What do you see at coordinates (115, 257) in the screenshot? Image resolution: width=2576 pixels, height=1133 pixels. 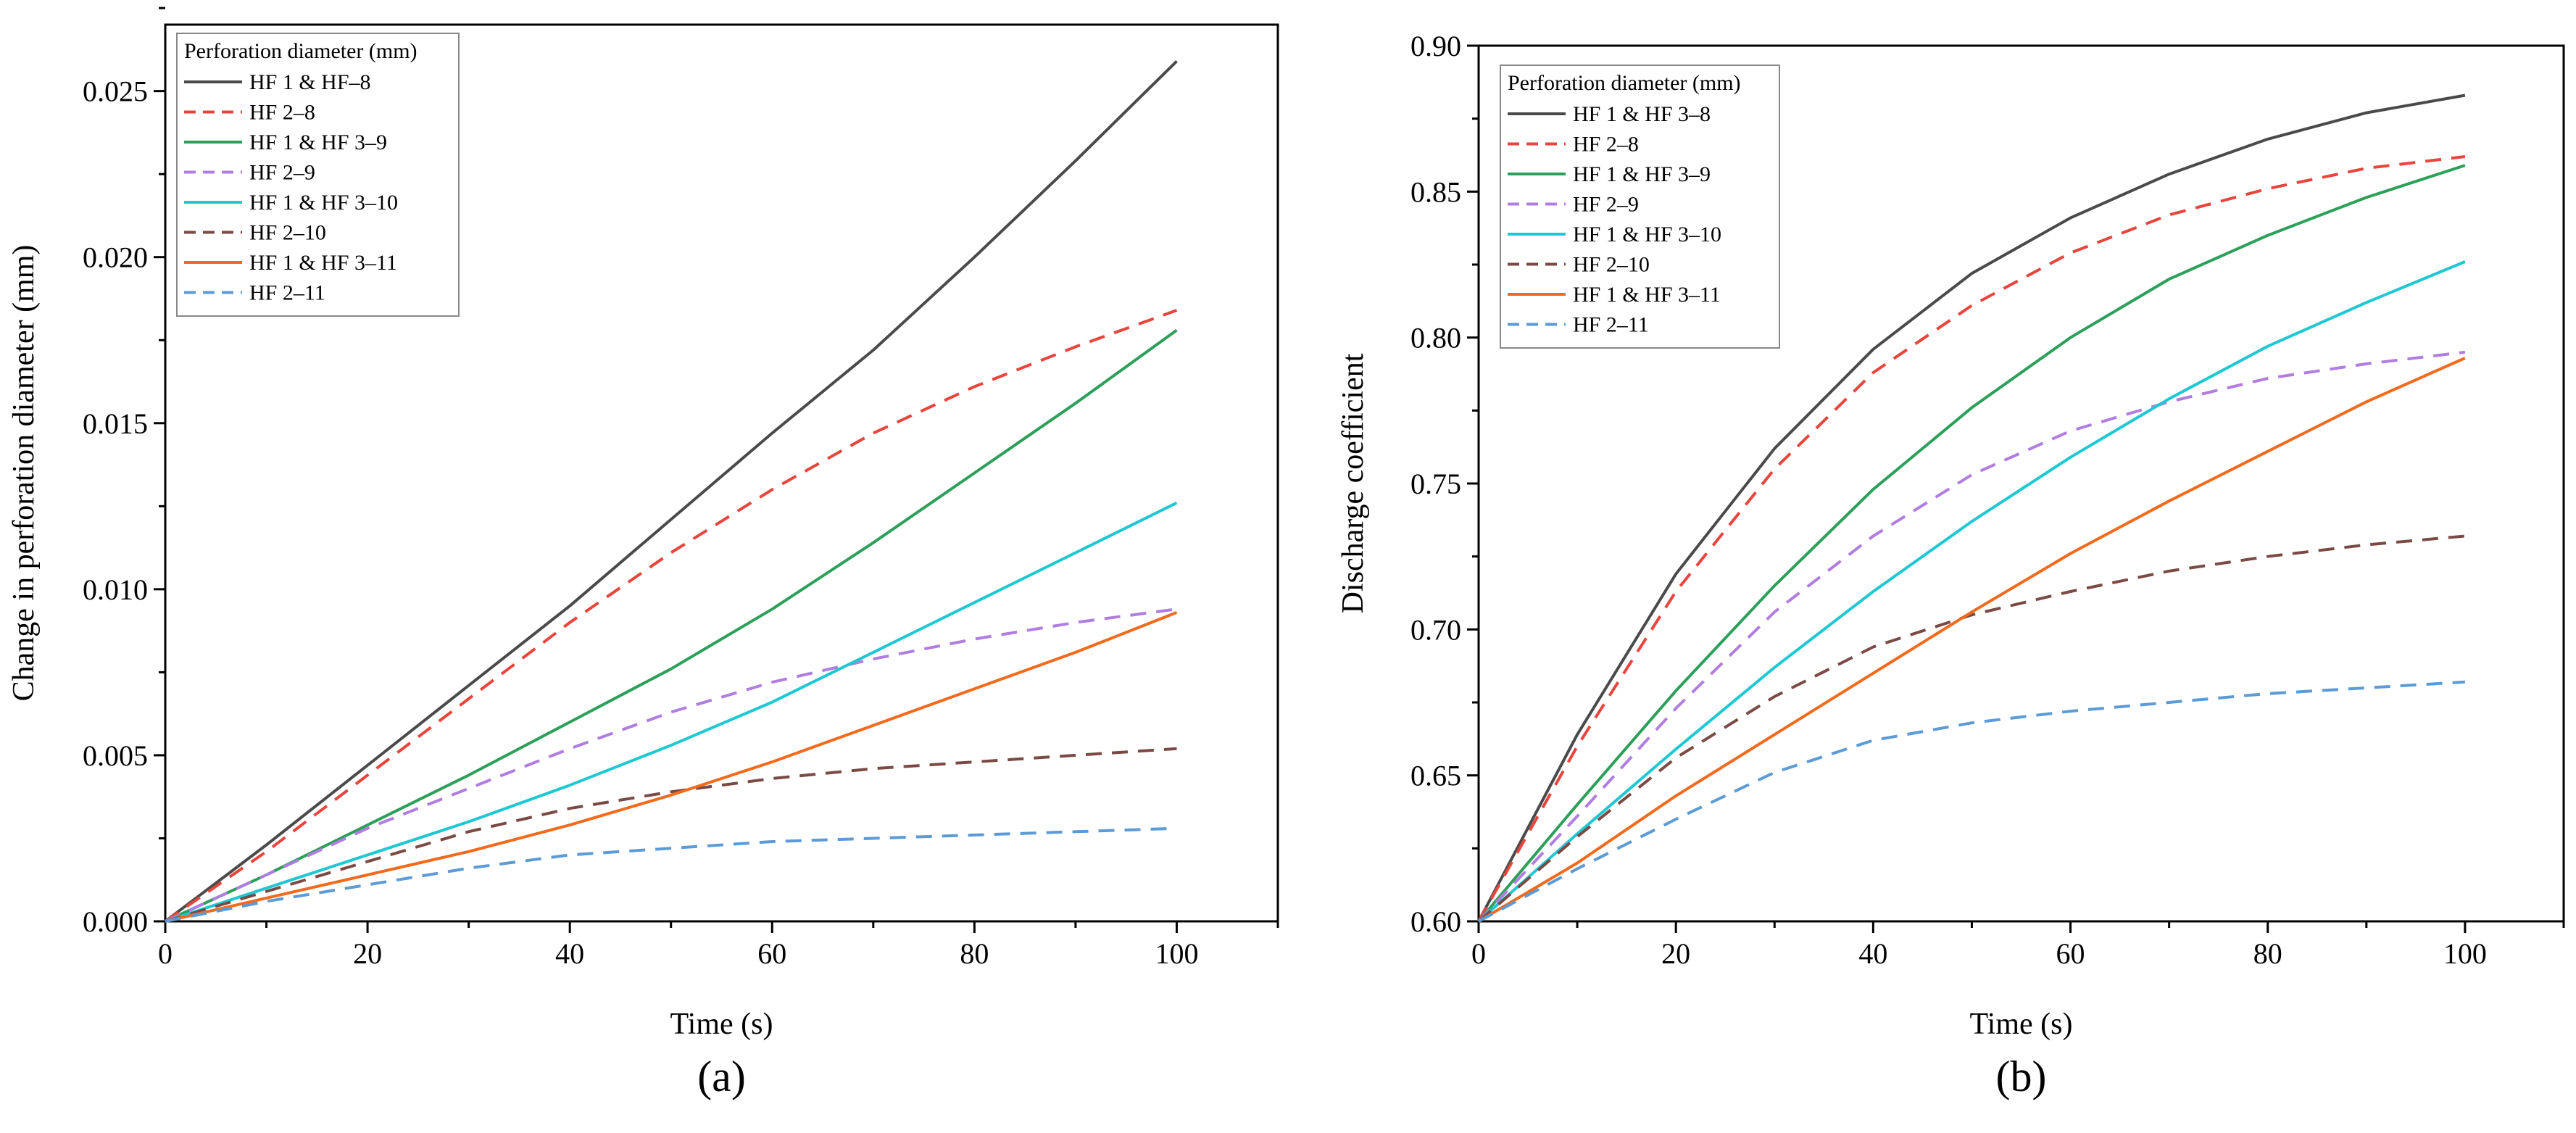 I see `y-tick-label: 0.020` at bounding box center [115, 257].